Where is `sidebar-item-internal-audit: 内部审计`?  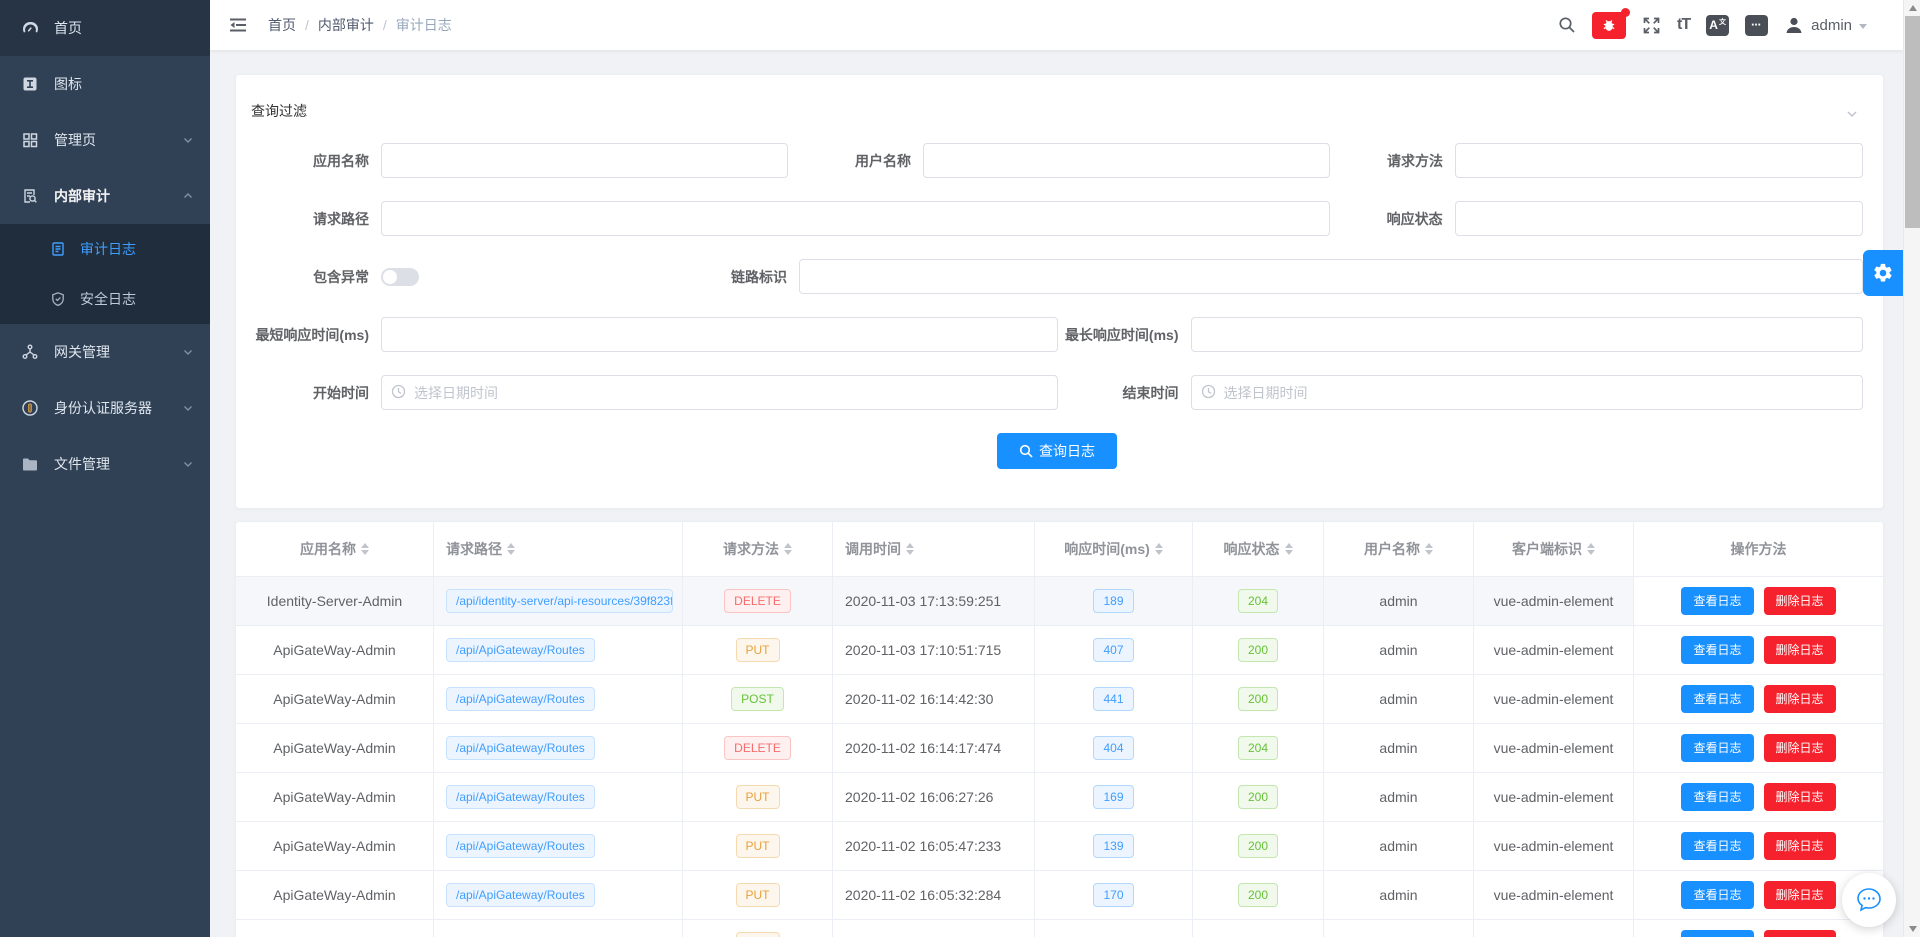
sidebar-item-internal-audit: 内部审计 is located at coordinates (105, 196).